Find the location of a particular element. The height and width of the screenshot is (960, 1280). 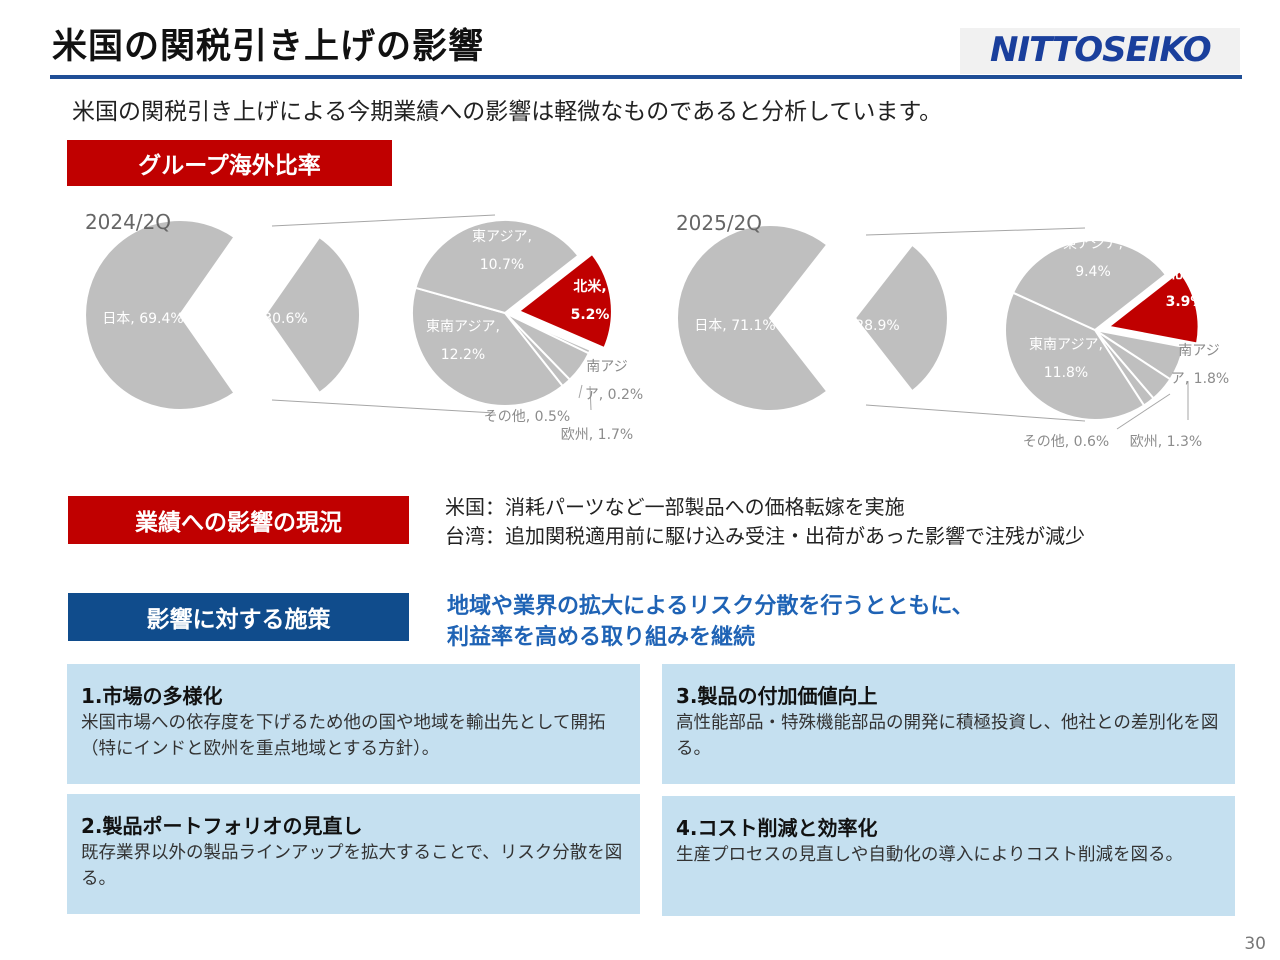

measure-title: 3.製品の付加価値向上 is located at coordinates (777, 696).